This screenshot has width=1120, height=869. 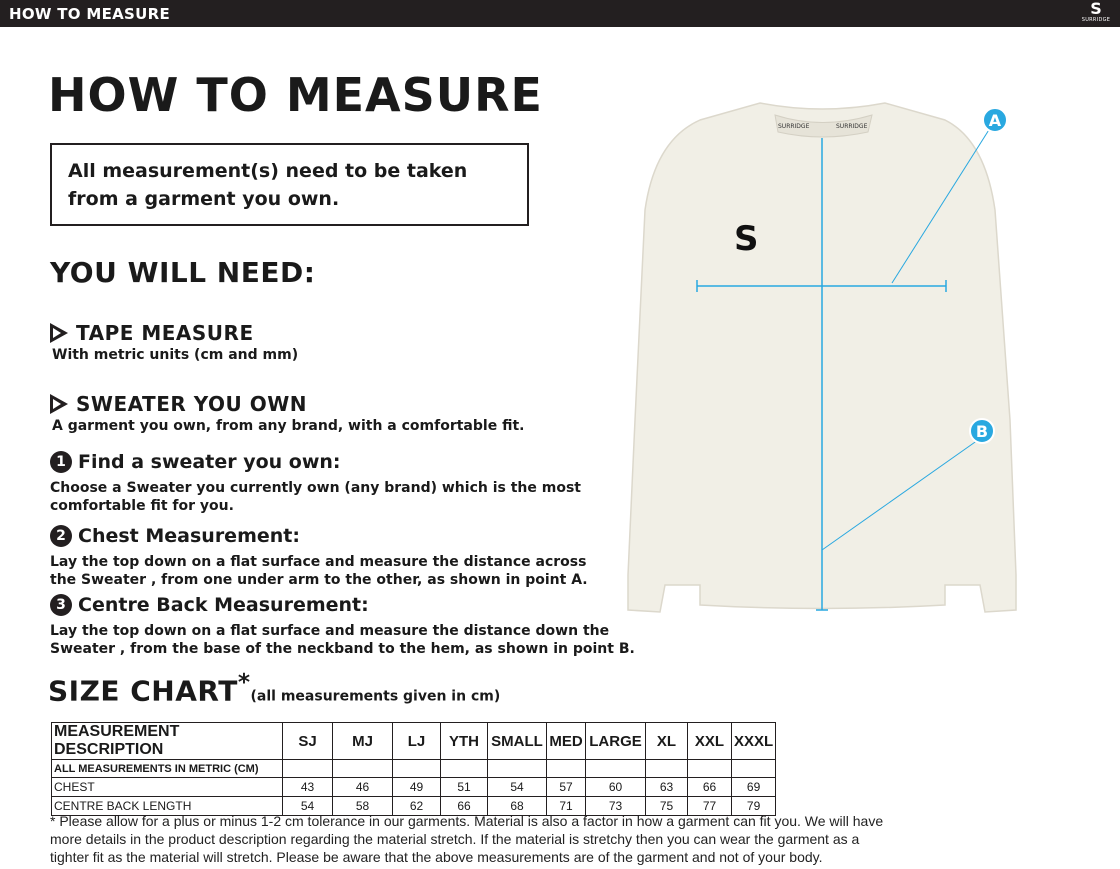 I want to click on table-row: CENTRE BACK LENGTH 54 58 62 66 68 71 73 75 77 79, so click(x=414, y=806).